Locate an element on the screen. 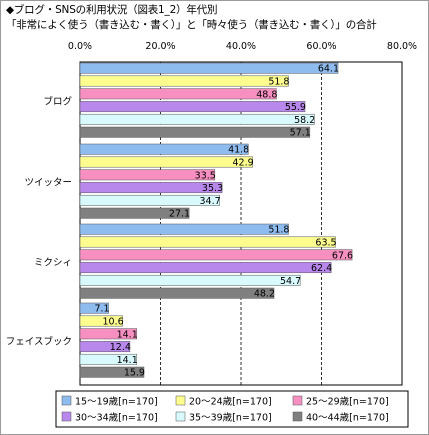 Image resolution: width=429 pixels, height=435 pixels. data-label: 35.3 is located at coordinates (212, 188).